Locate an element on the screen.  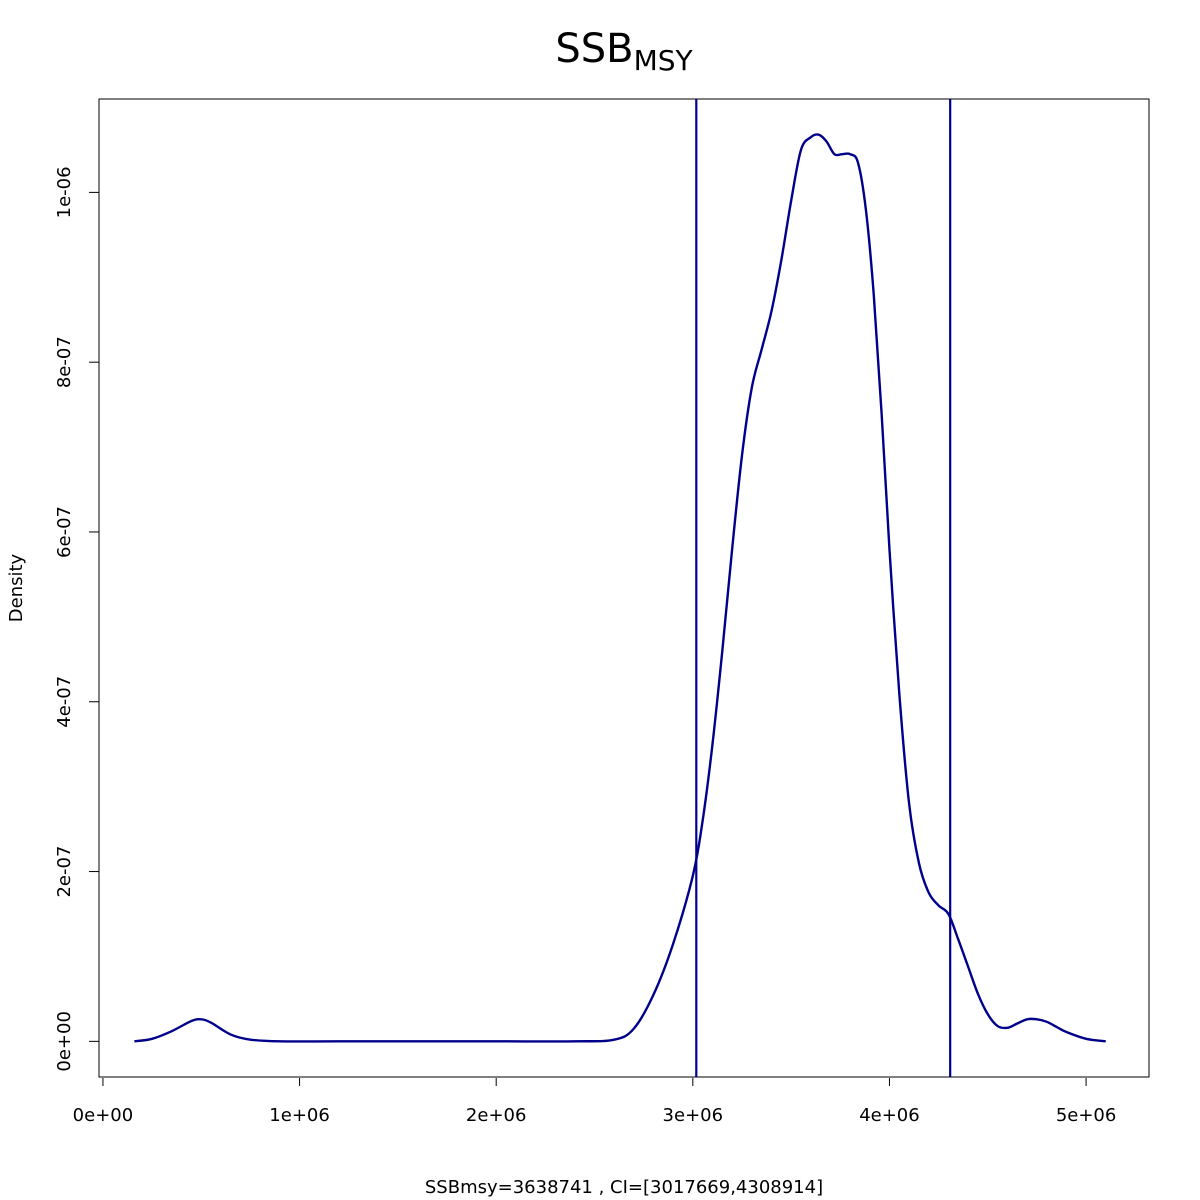
x-tick-label: 3e+06 is located at coordinates (693, 1115).